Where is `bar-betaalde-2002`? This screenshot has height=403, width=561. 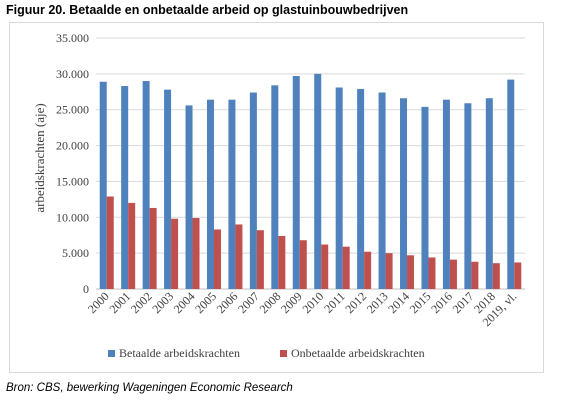 bar-betaalde-2002 is located at coordinates (146, 185).